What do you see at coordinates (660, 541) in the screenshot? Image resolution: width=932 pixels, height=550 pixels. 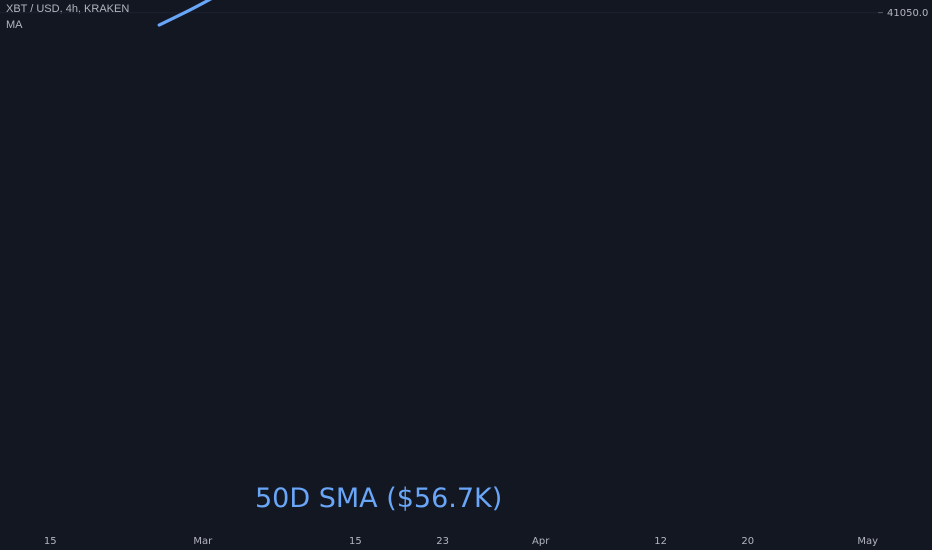 I see `time-tick-label: 12` at bounding box center [660, 541].